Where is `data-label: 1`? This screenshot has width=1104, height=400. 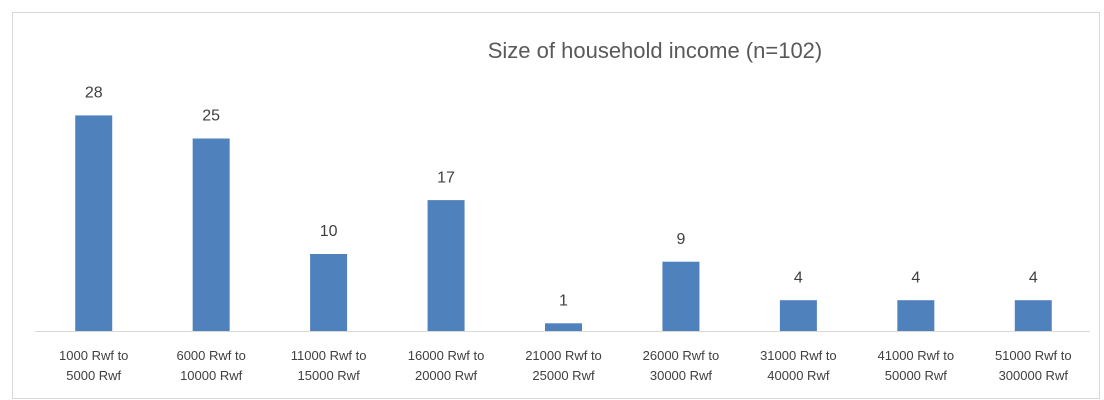 data-label: 1 is located at coordinates (563, 301).